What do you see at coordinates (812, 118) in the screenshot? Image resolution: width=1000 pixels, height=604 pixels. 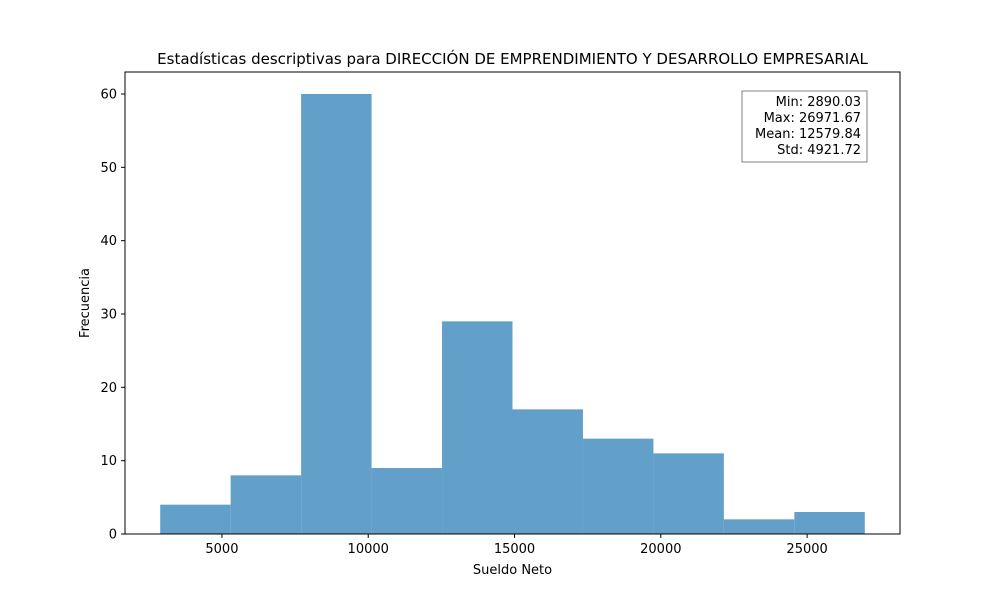 I see `stats-max: Max: 26971.67` at bounding box center [812, 118].